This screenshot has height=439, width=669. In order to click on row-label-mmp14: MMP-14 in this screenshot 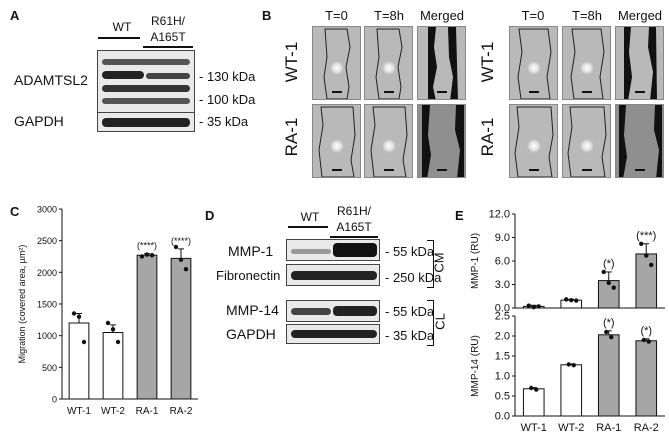, I will do `click(252, 310)`.